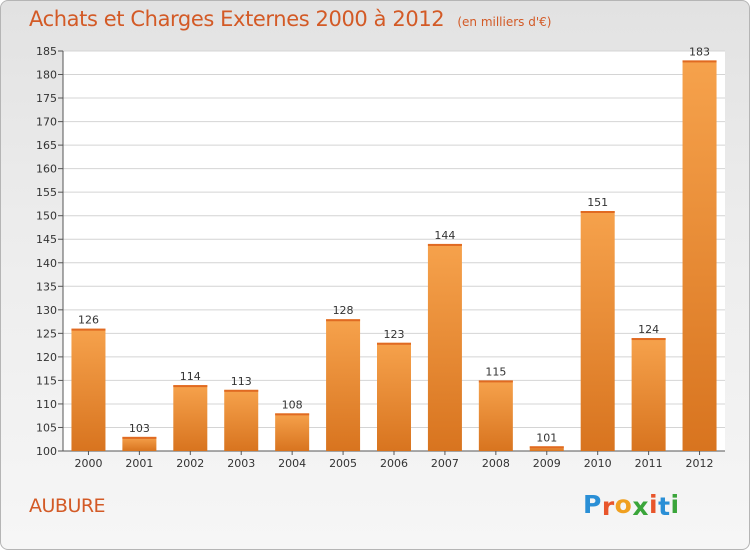  Describe the element at coordinates (88, 463) in the screenshot. I see `x-tick-label: 2000` at that location.